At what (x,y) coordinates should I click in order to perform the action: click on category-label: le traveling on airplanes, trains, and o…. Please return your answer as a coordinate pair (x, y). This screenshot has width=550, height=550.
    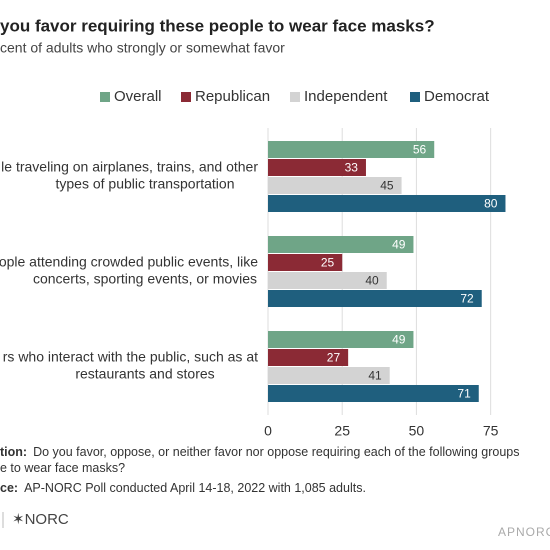
    Looking at the image, I should click on (129, 167).